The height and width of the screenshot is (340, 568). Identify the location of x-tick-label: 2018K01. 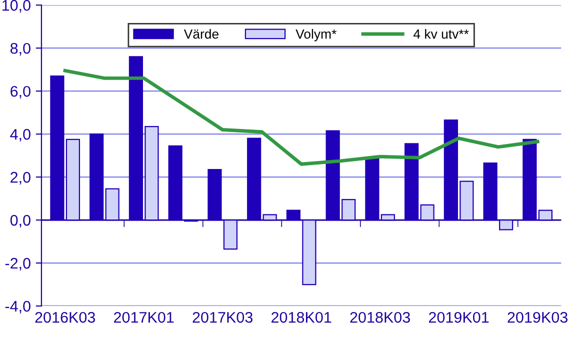
(302, 317).